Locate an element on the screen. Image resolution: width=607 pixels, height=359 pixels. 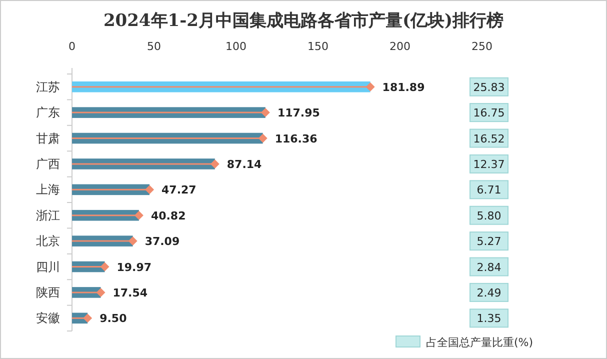
data-label: 37.09 is located at coordinates (162, 241).